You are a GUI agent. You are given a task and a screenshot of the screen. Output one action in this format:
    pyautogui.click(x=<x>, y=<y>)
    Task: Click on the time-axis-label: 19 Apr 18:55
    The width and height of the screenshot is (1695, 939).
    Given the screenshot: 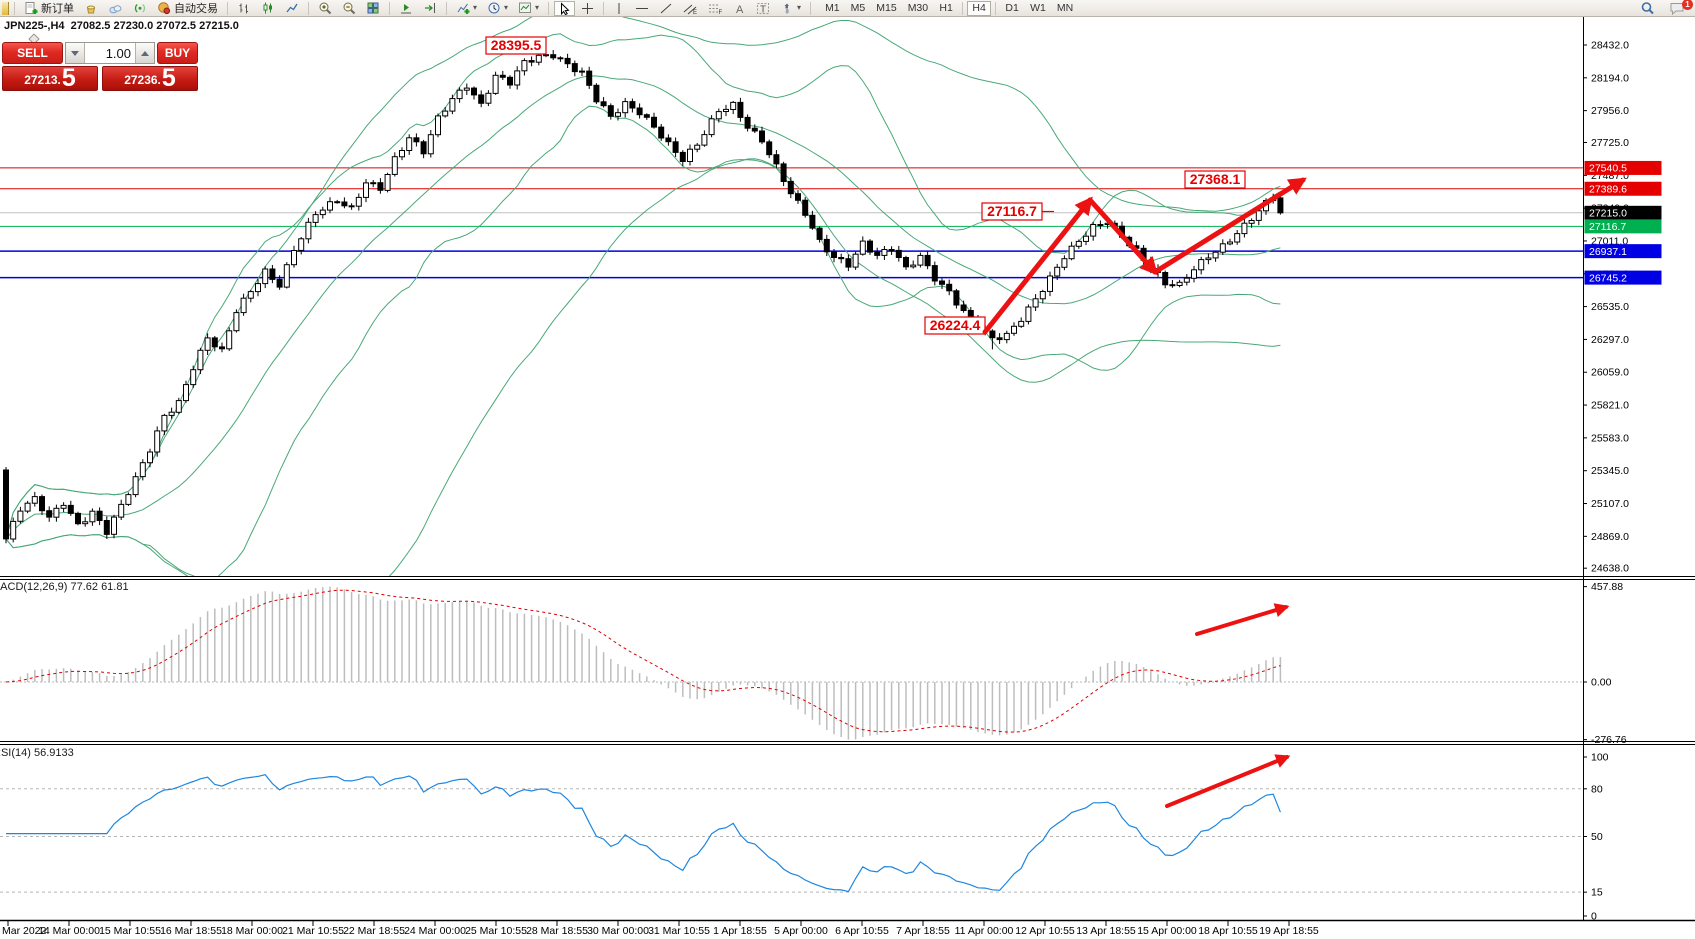 What is the action you would take?
    pyautogui.click(x=1289, y=931)
    